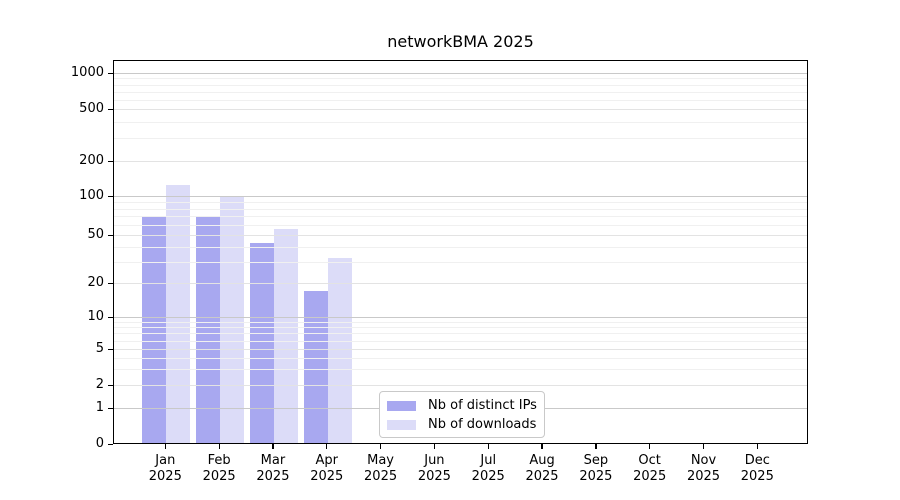 The image size is (900, 500). Describe the element at coordinates (99, 407) in the screenshot. I see `y-tick-label: 1` at that location.